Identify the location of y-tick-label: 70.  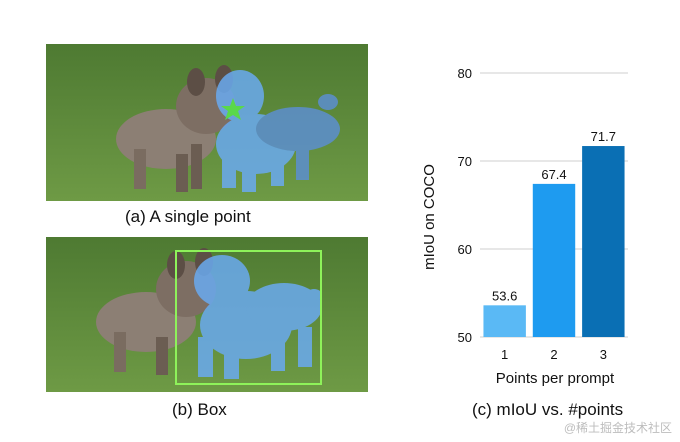
(465, 161).